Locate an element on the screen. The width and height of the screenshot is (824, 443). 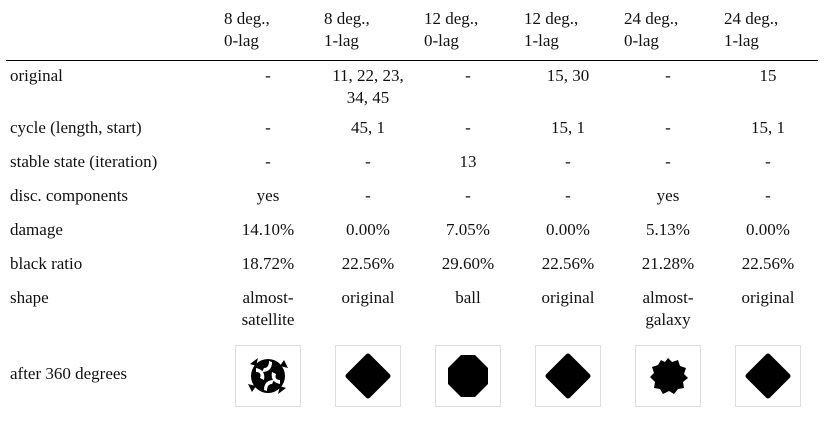
table-row: original - 11, 22, 23, 34, 45 - 15, 30 - 15 is located at coordinates (412, 87).